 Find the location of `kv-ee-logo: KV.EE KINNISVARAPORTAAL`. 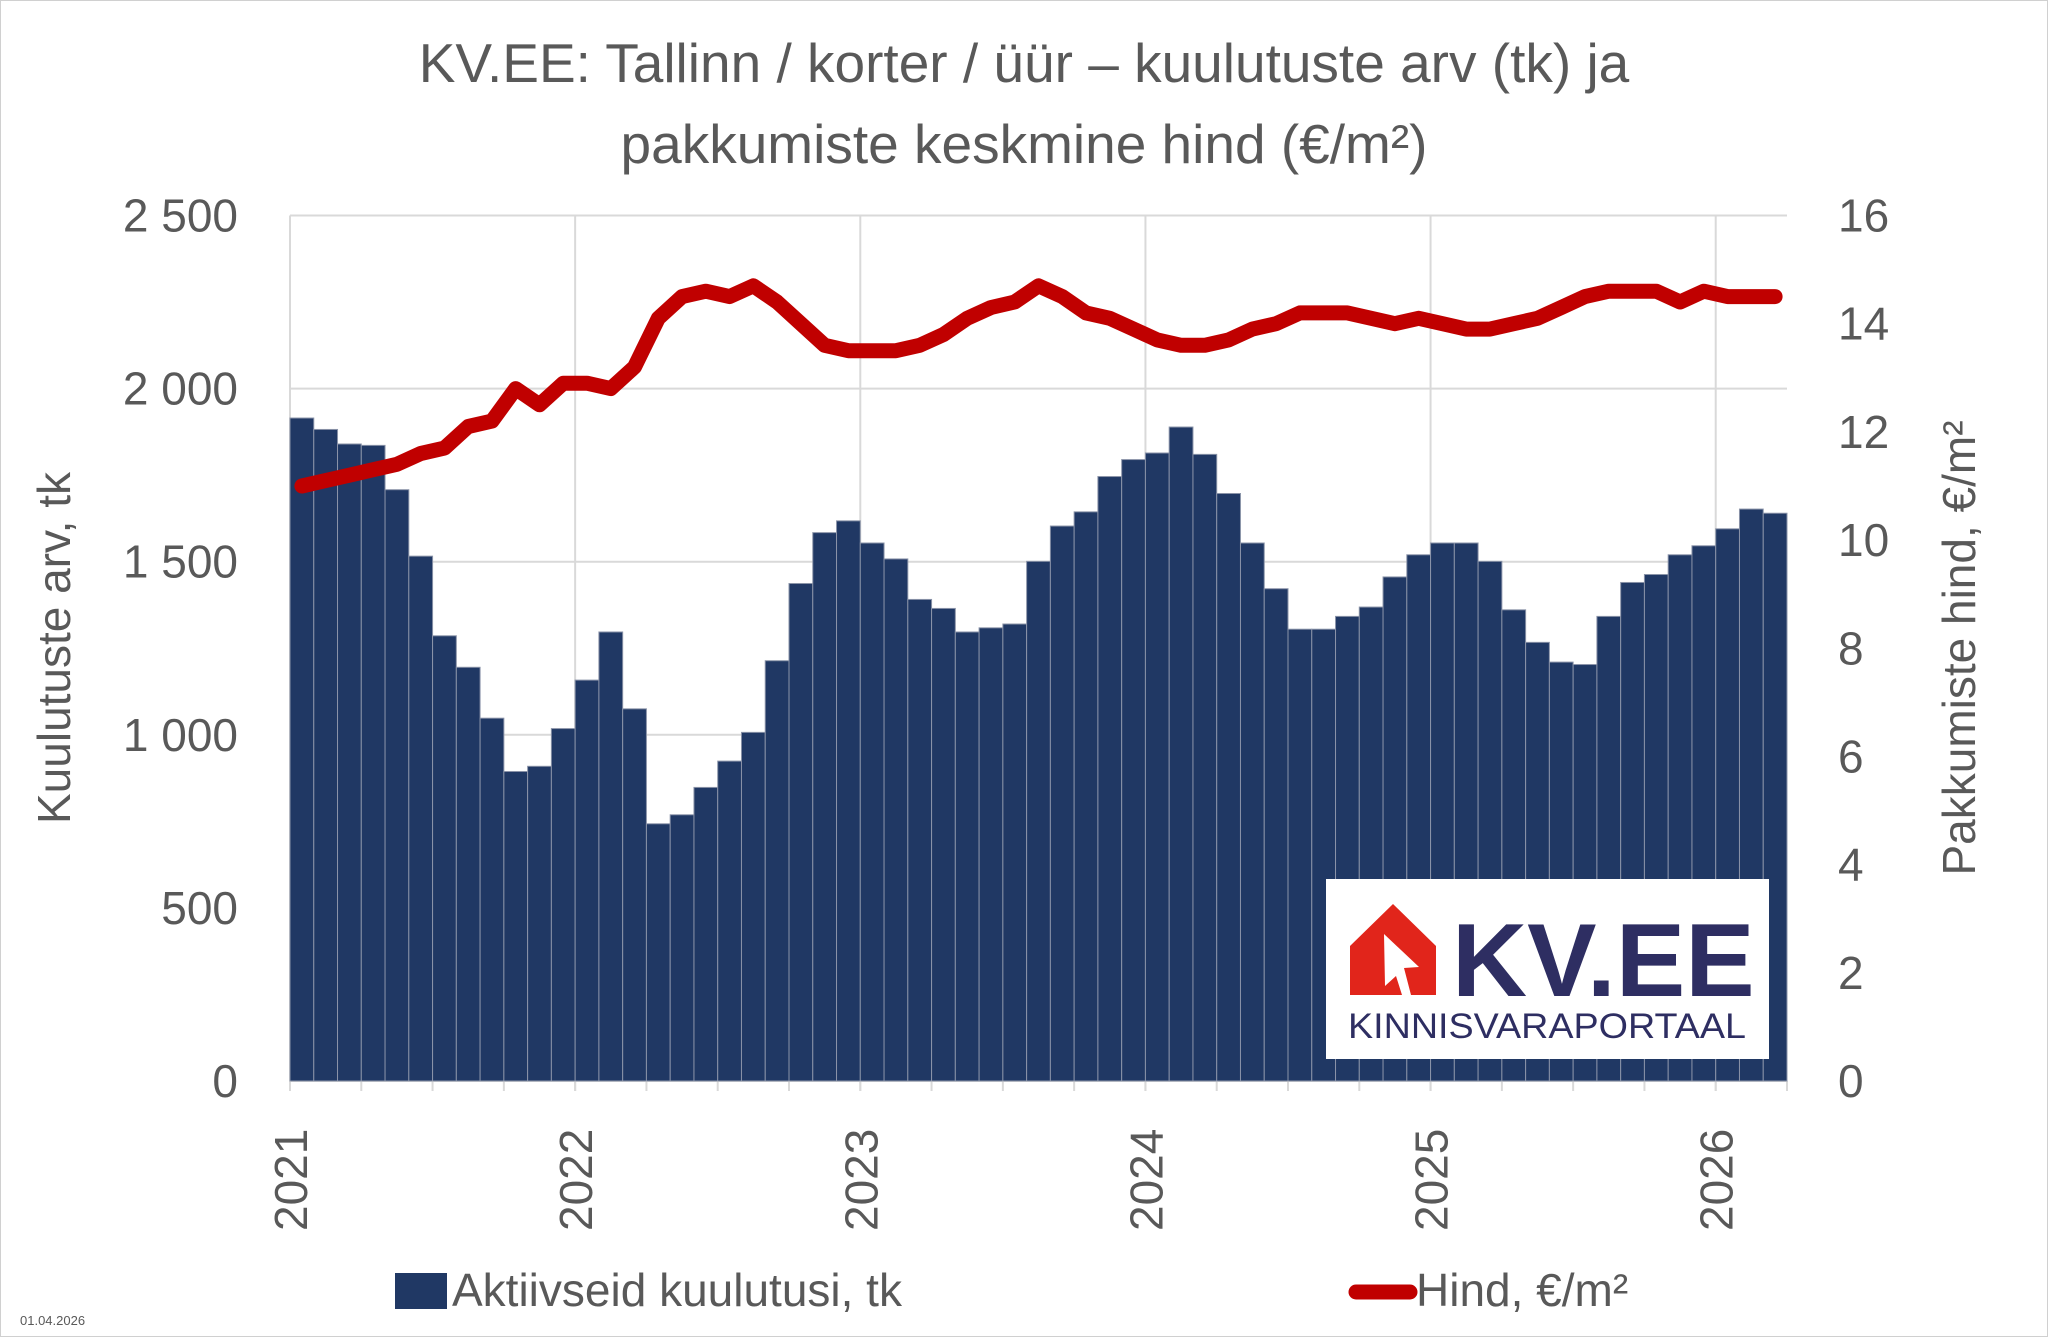

kv-ee-logo: KV.EE KINNISVARAPORTAAL is located at coordinates (1547, 969).